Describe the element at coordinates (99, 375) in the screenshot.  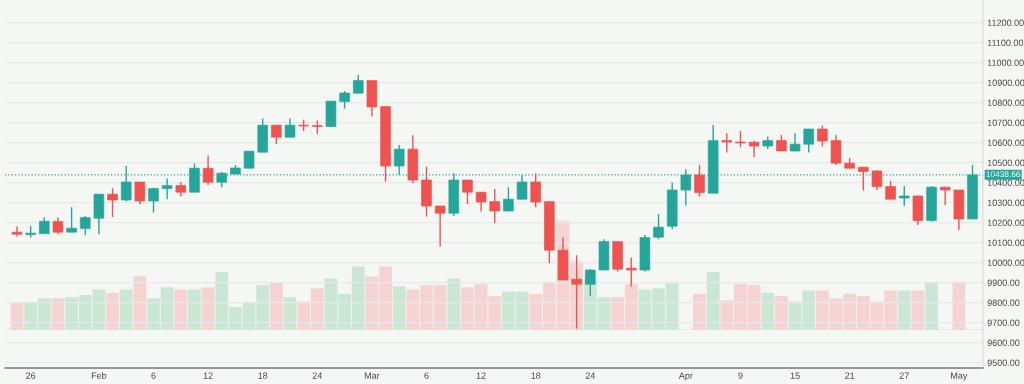
I see `x-tick-label: Feb` at that location.